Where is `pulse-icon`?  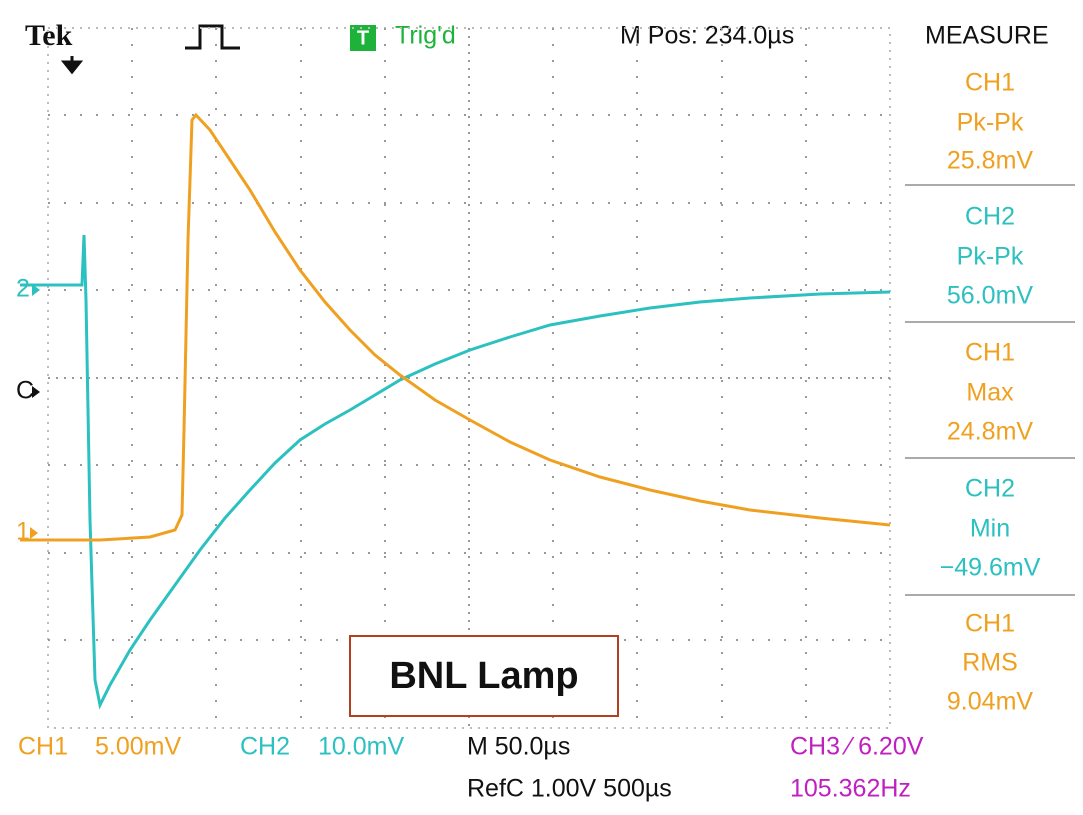
pulse-icon is located at coordinates (212, 37).